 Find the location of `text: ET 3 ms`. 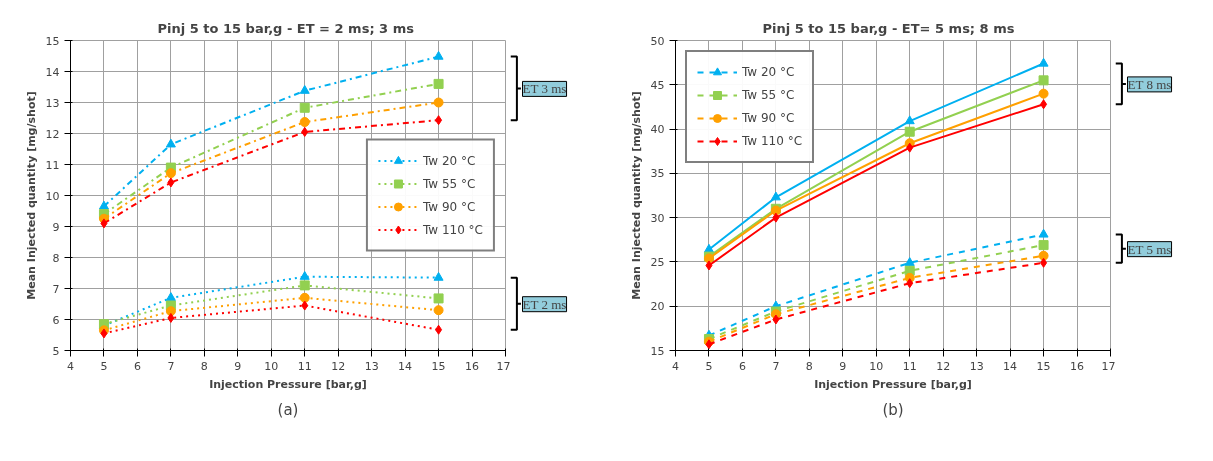

text: ET 3 ms is located at coordinates (544, 89).